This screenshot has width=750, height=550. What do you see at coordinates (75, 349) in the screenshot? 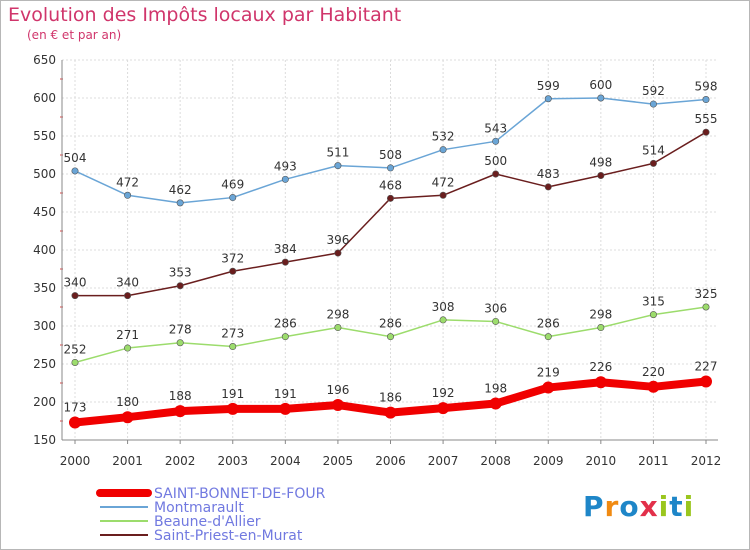
I see `data-label: 252` at bounding box center [75, 349].